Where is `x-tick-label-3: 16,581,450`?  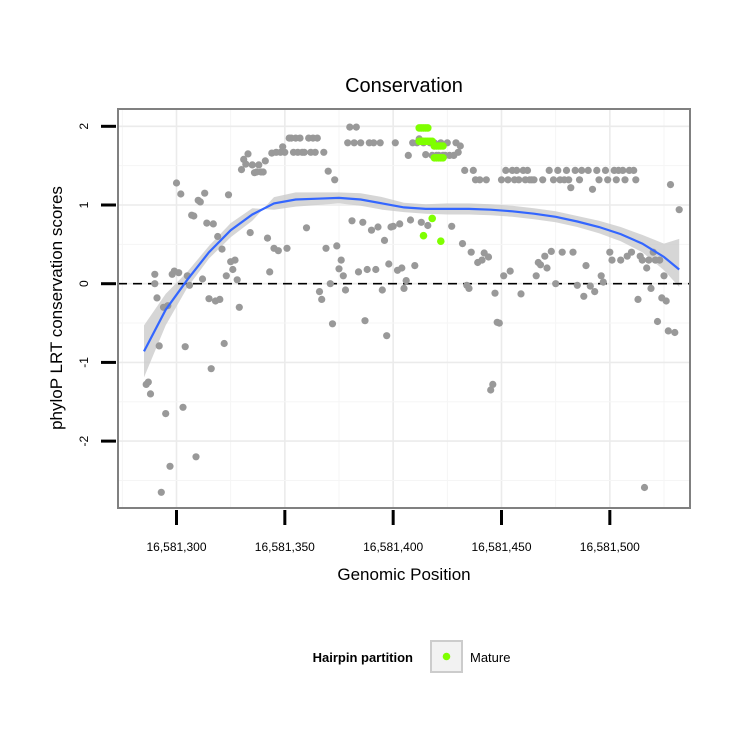
x-tick-label-3: 16,581,450 is located at coordinates (501, 547).